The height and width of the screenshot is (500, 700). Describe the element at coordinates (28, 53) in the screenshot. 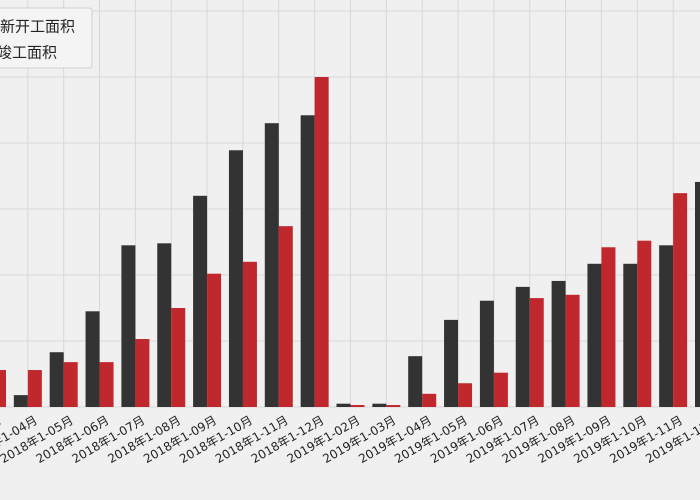

I see `legend-label: 竣工面积` at that location.